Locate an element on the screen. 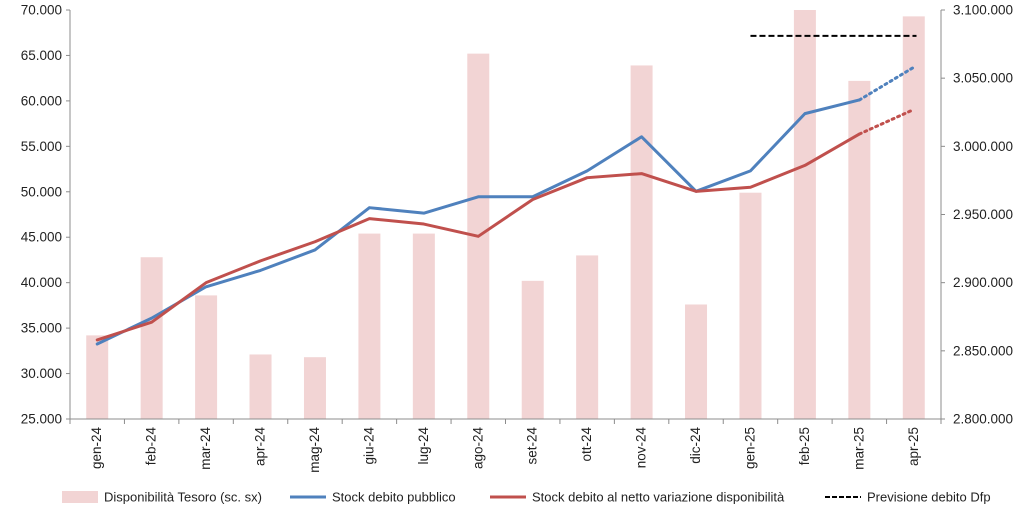 This screenshot has width=1024, height=527. legend-label: Disponibilità Tesoro (sc. sx) is located at coordinates (183, 497).